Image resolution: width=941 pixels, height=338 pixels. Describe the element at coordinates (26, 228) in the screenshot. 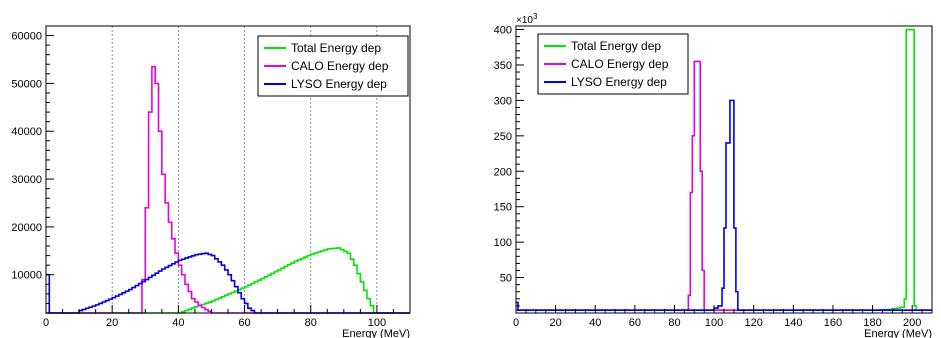

I see `left-y-tick-label: 20000` at that location.